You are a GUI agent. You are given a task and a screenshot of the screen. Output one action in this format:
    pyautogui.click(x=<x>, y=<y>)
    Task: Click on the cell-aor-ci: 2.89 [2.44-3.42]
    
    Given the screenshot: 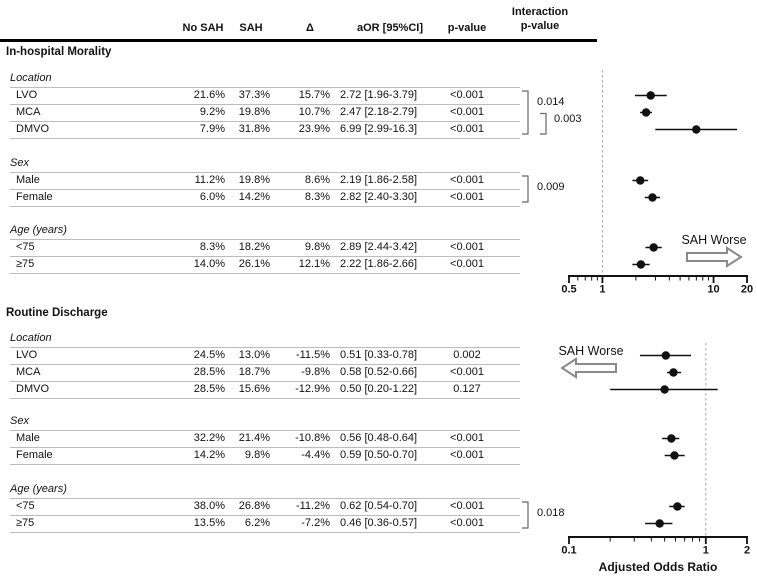 What is the action you would take?
    pyautogui.click(x=379, y=247)
    